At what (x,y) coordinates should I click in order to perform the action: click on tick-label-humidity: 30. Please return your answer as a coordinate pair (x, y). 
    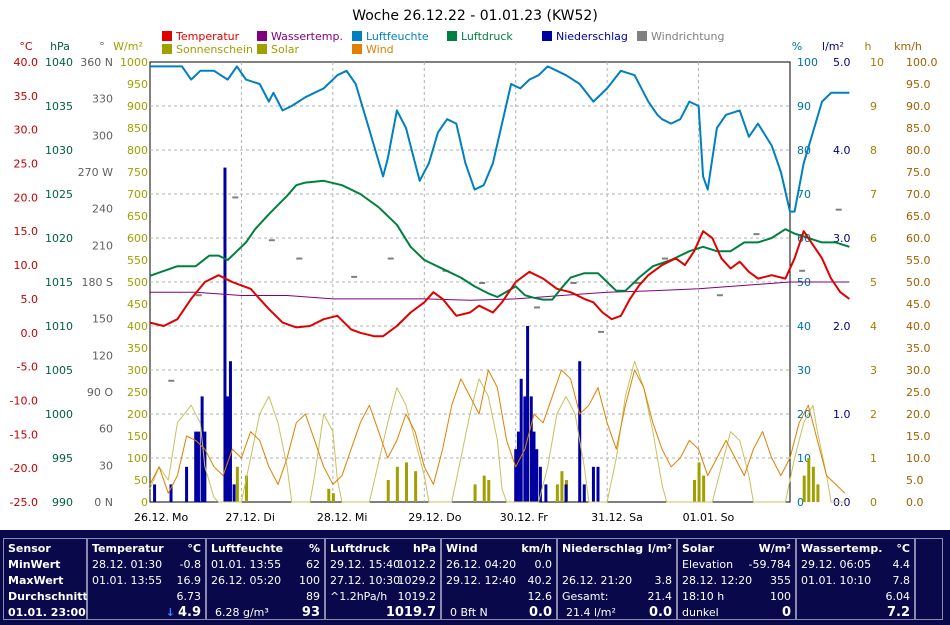
    Looking at the image, I should click on (804, 370).